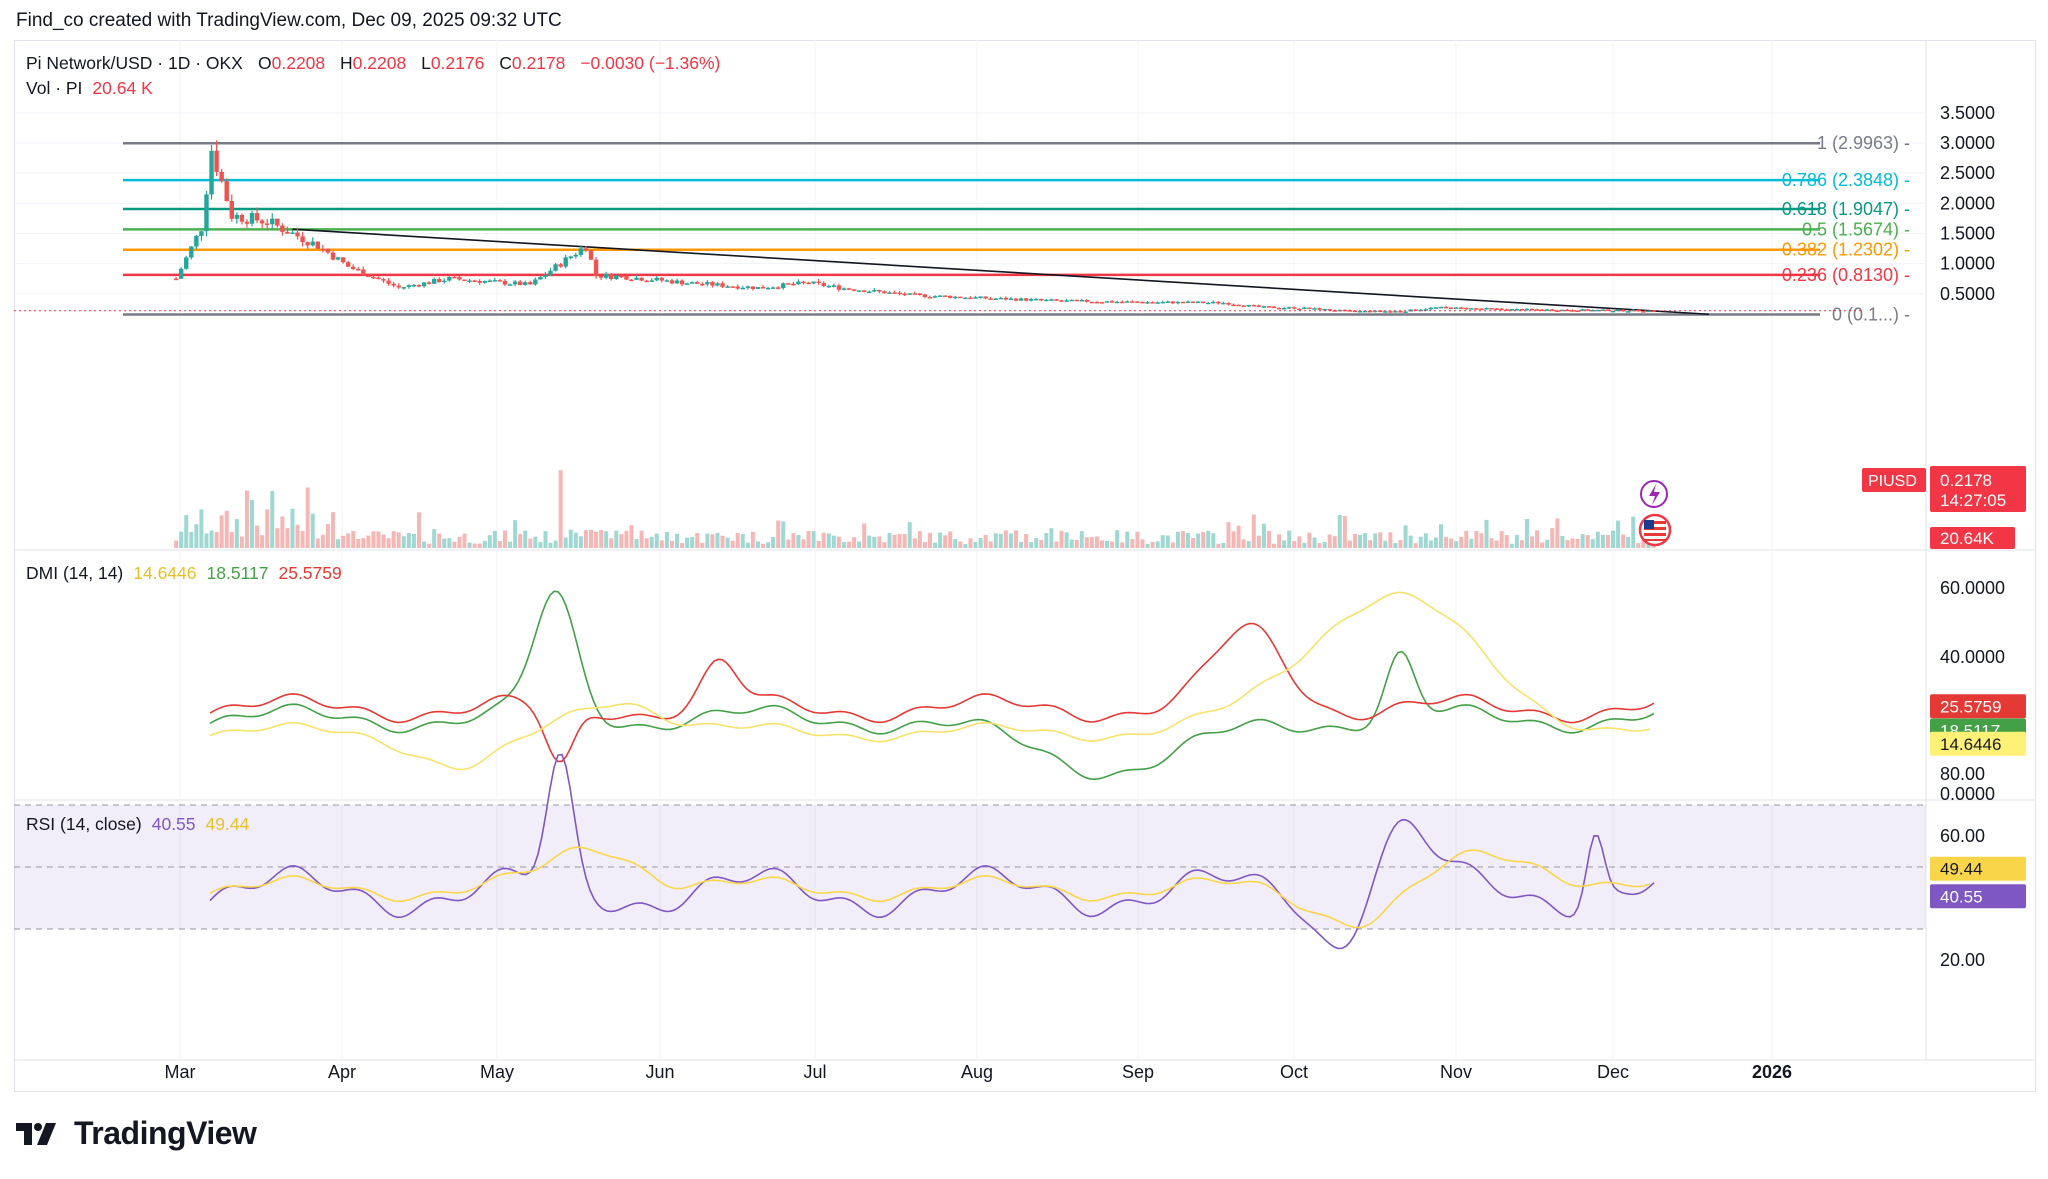  I want to click on indicator-badge-value: 14.6446, so click(1970, 744).